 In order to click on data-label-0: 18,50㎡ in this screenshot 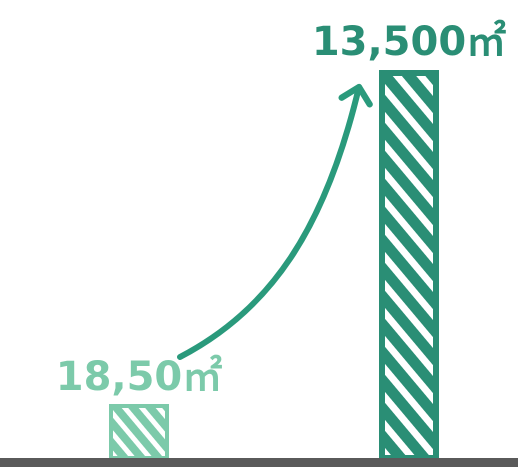, I will do `click(139, 377)`.